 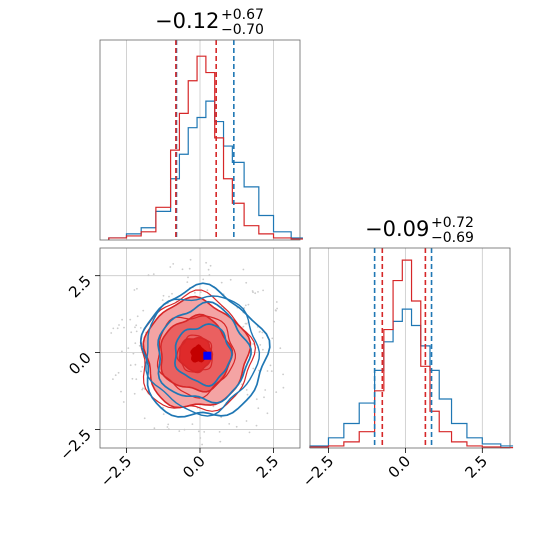 I want to click on contour-xtick-1: 0.0, so click(x=194, y=467).